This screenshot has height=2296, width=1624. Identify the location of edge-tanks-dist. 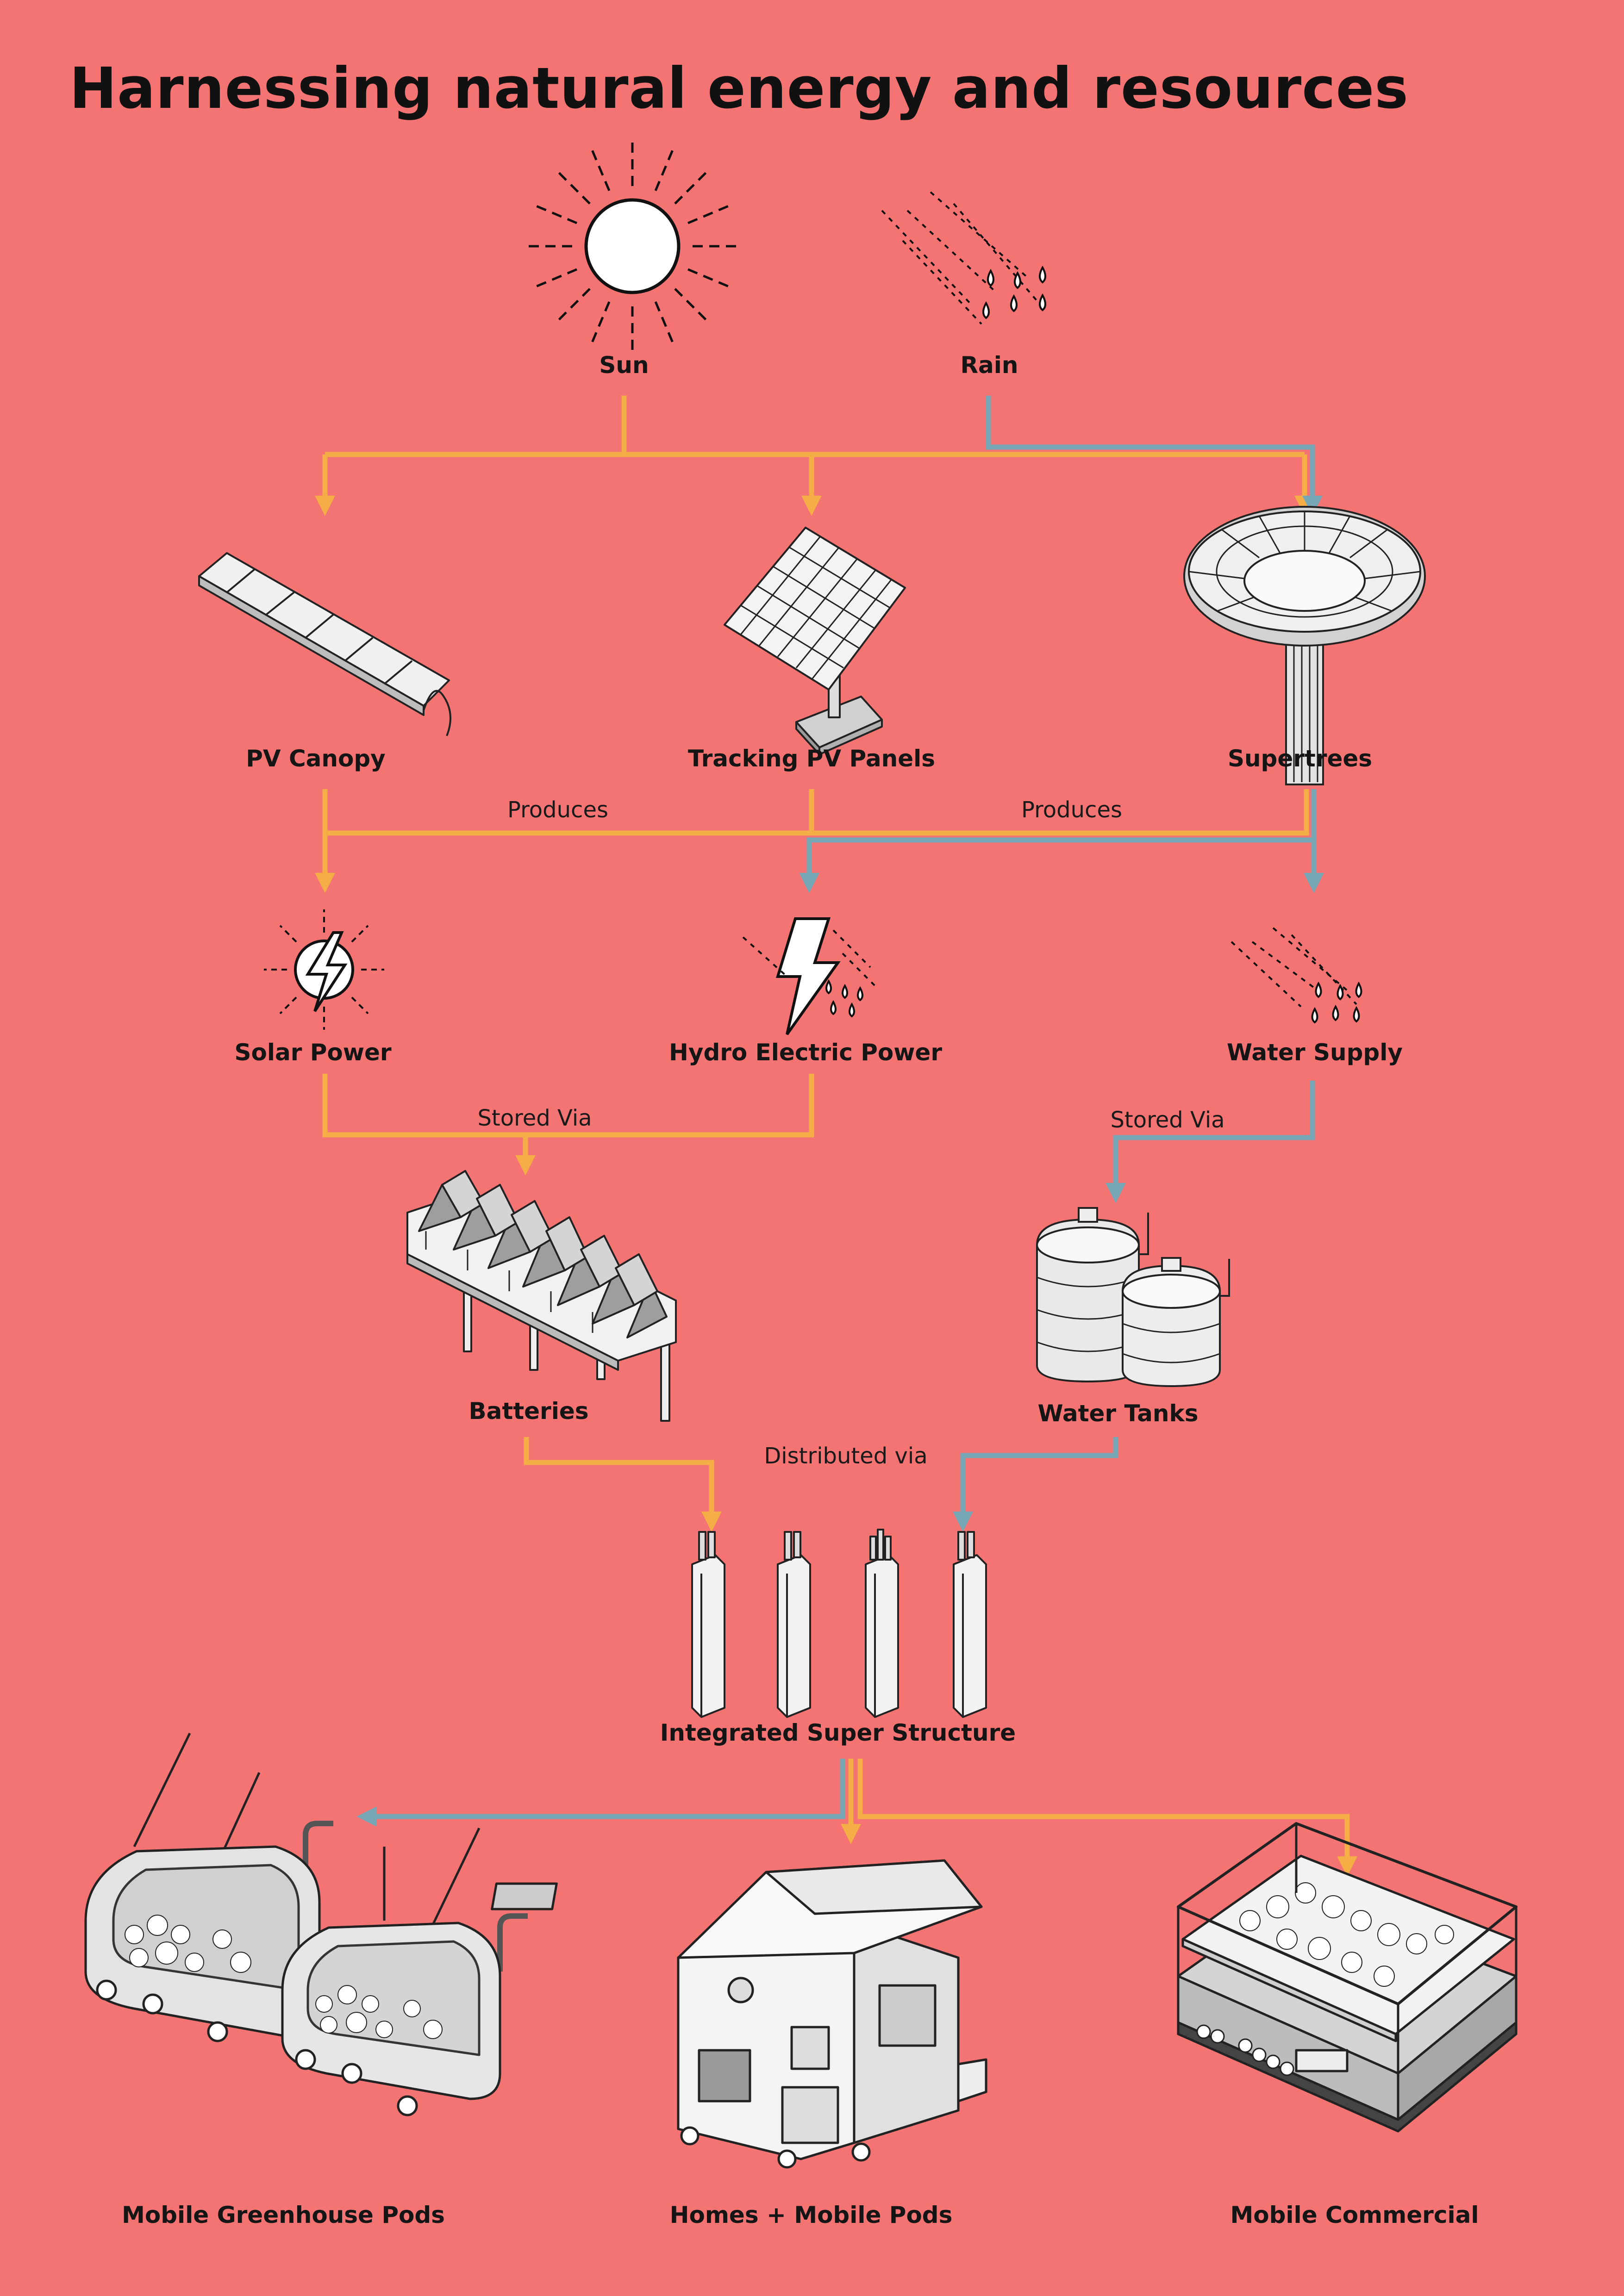
(1035, 1484).